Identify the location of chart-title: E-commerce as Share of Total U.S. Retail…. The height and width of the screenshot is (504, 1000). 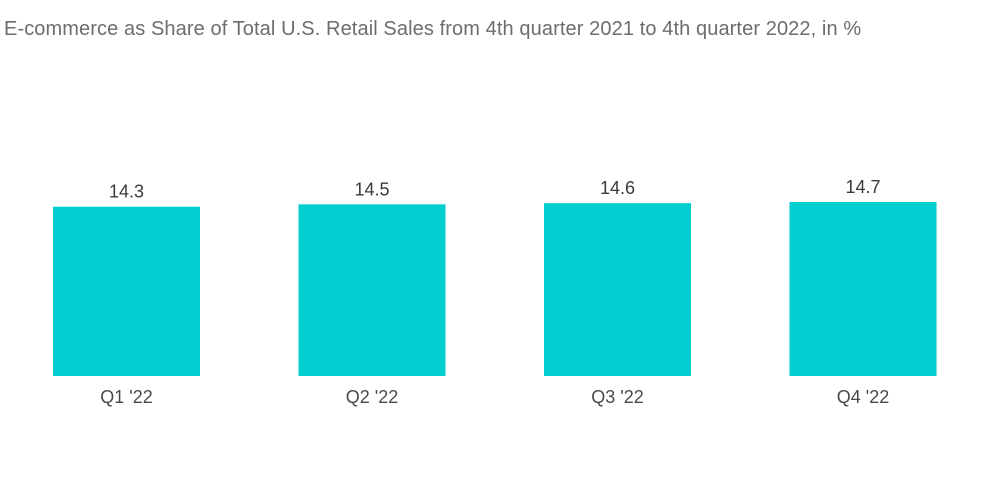
(433, 29).